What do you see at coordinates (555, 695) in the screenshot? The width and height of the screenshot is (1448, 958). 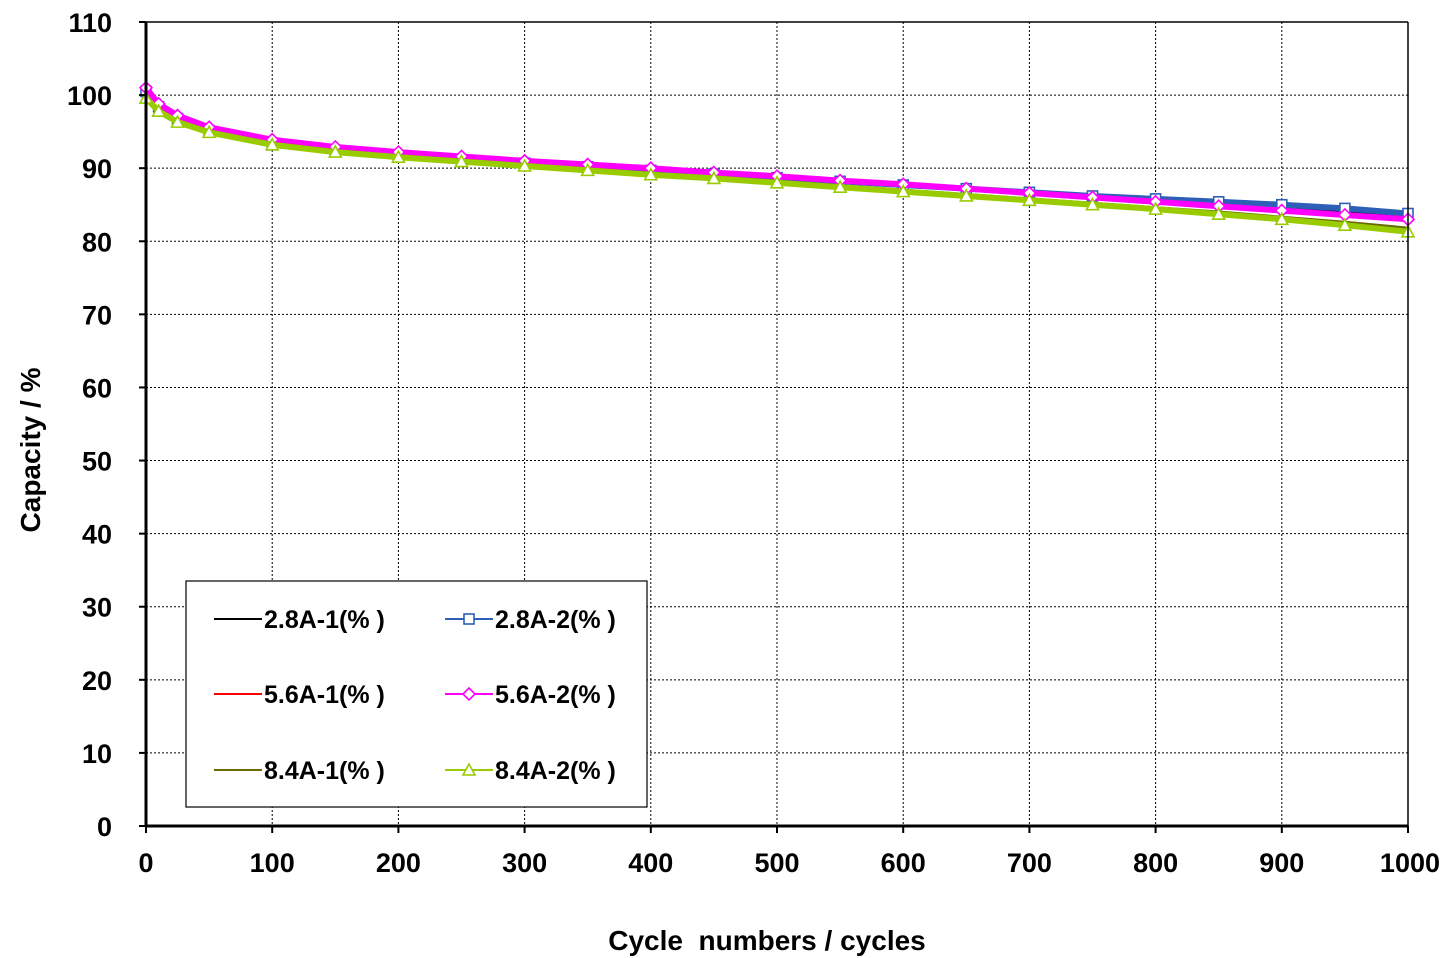 I see `legend-label: 5.6A-2(% )` at bounding box center [555, 695].